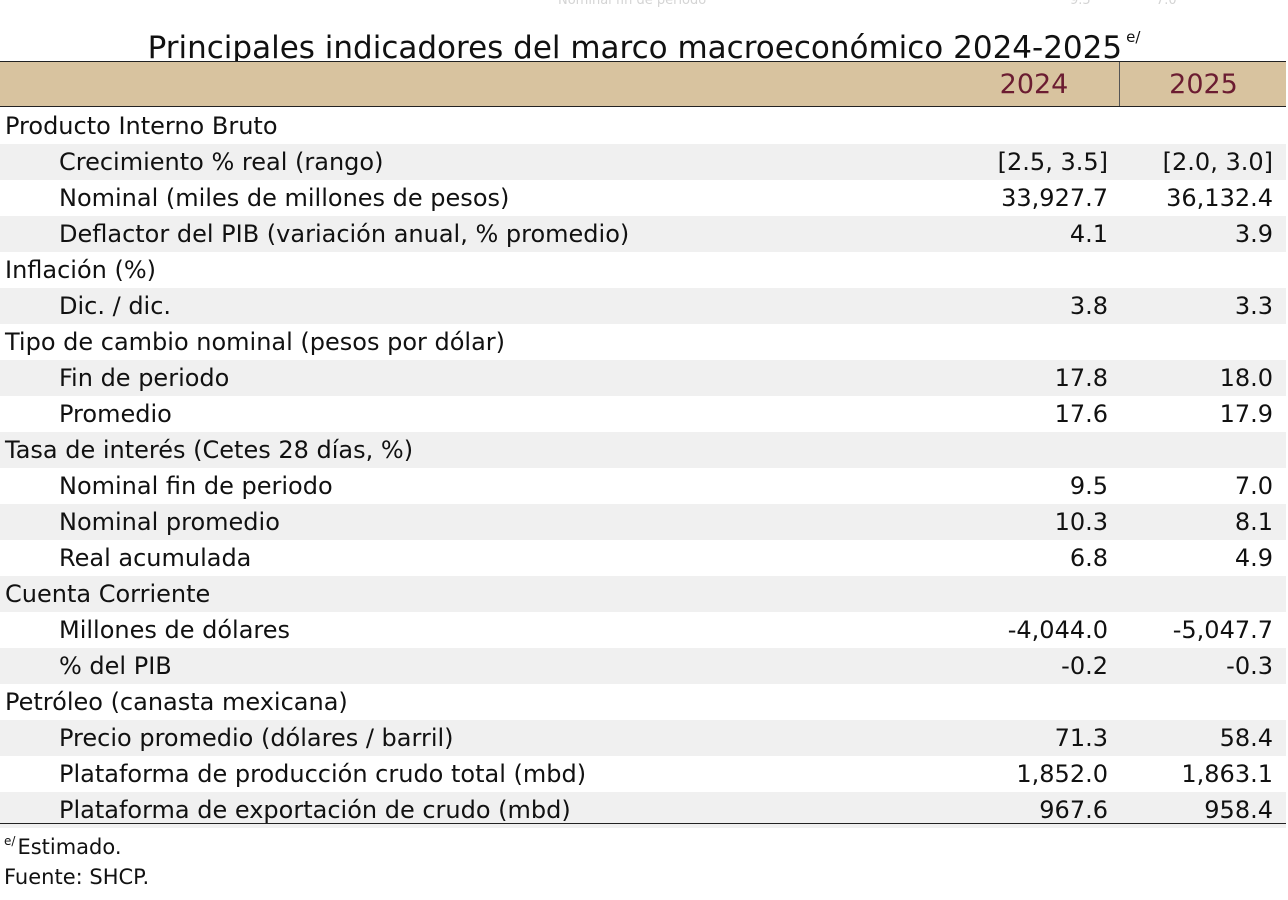  What do you see at coordinates (1246, 414) in the screenshot?
I see `value-2025: 17.9` at bounding box center [1246, 414].